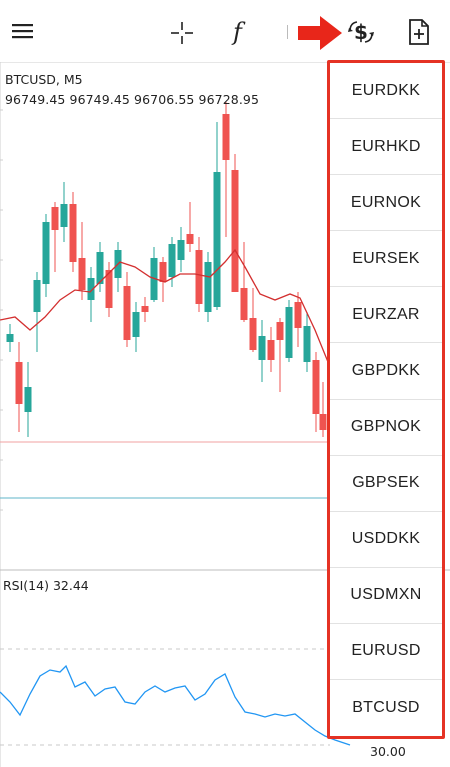 This screenshot has width=450, height=767. I want to click on hamburger-menu-icon, so click(23, 31).